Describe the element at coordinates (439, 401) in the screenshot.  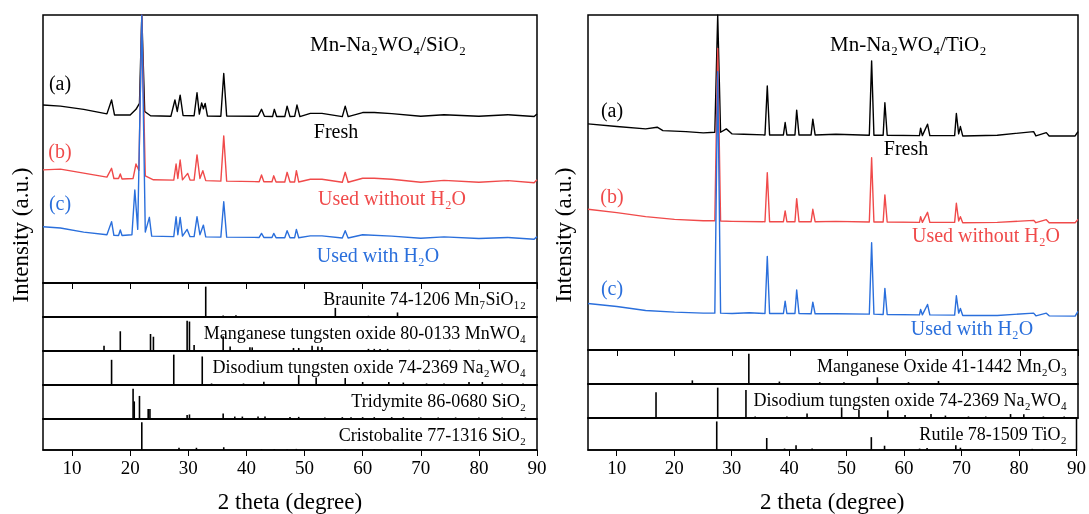
I see `chart-title: Tridymite 86-0680 SiO₂` at that location.